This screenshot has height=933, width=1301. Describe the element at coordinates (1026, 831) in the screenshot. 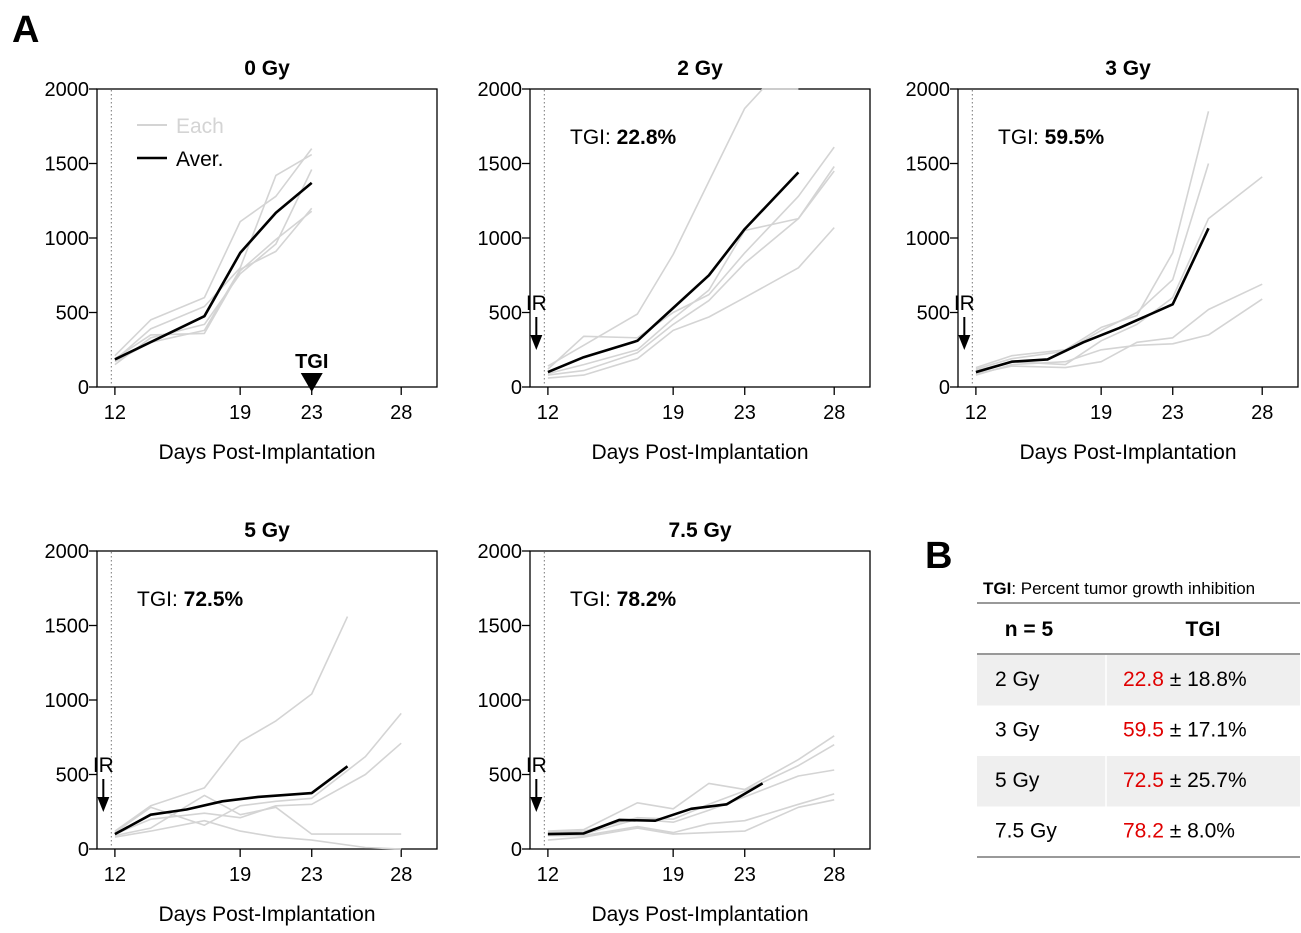

I see `table-cell-dose: 7.5 Gy` at that location.